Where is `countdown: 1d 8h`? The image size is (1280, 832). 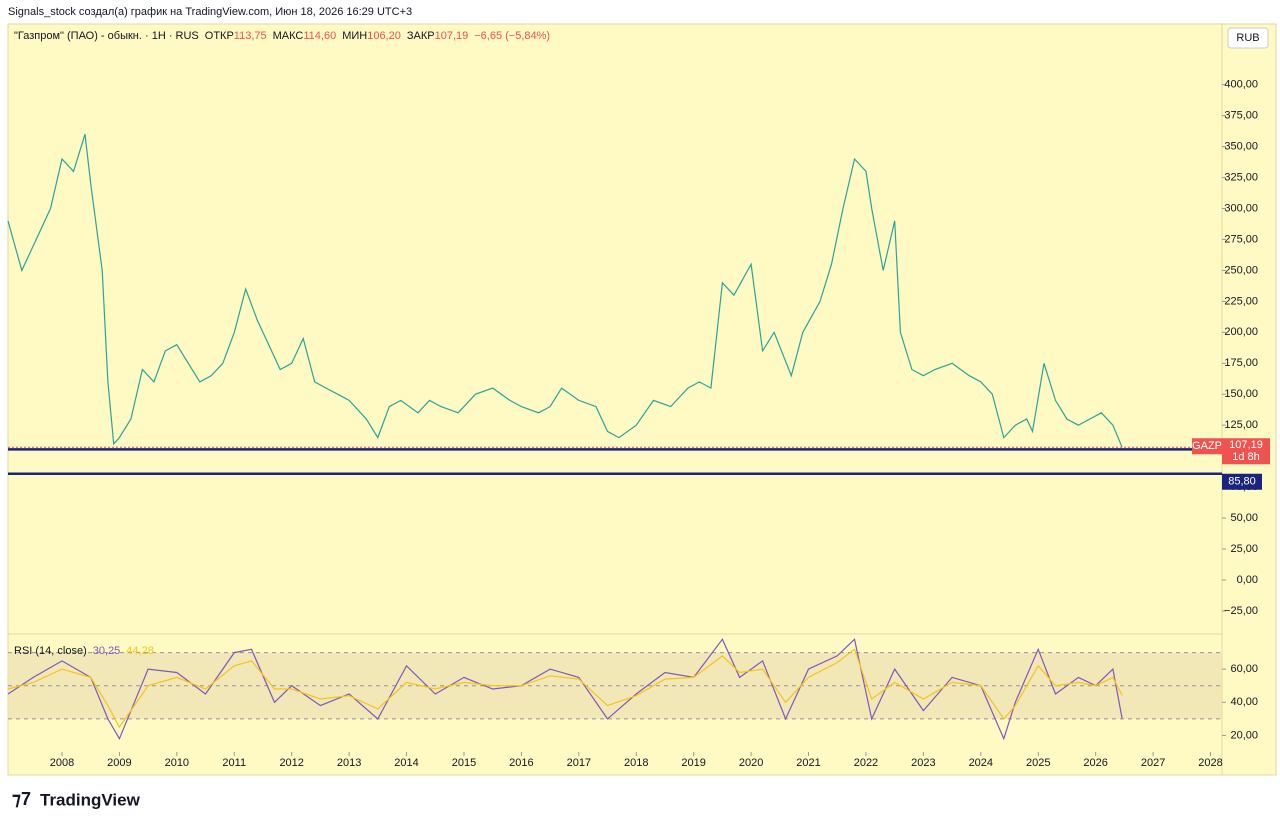 countdown: 1d 8h is located at coordinates (1246, 457).